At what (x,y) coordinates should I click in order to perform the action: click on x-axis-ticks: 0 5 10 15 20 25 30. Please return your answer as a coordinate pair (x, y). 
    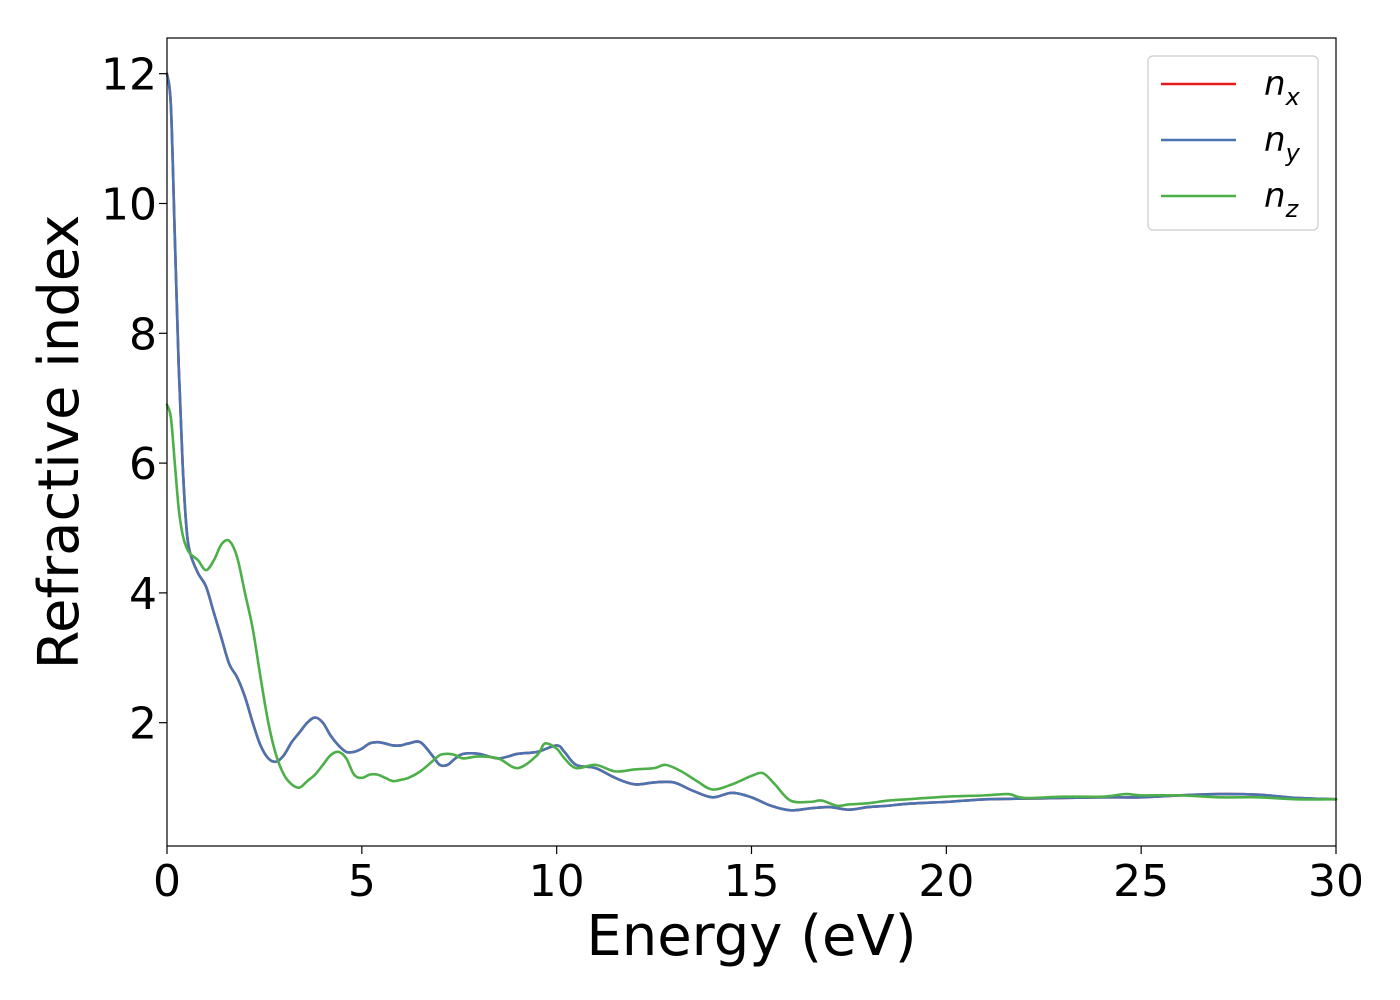
    Looking at the image, I should click on (758, 876).